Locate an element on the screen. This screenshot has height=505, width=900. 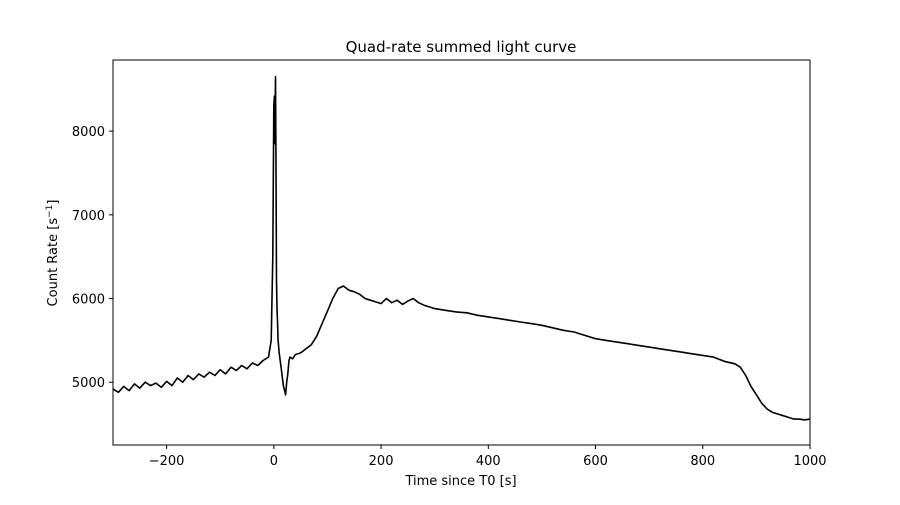
y-tick-label: 6000 is located at coordinates (88, 300).